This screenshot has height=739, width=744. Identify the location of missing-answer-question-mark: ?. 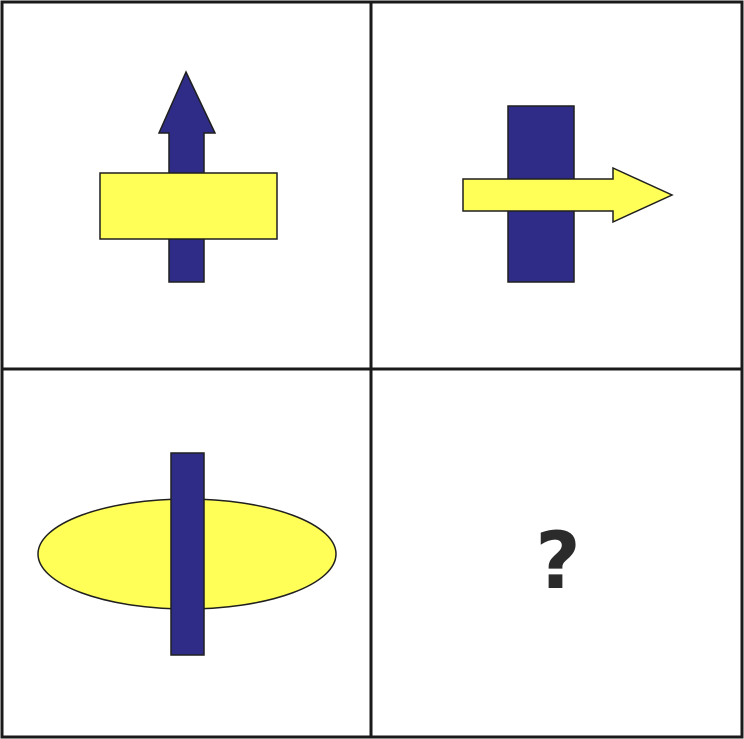
(557, 562).